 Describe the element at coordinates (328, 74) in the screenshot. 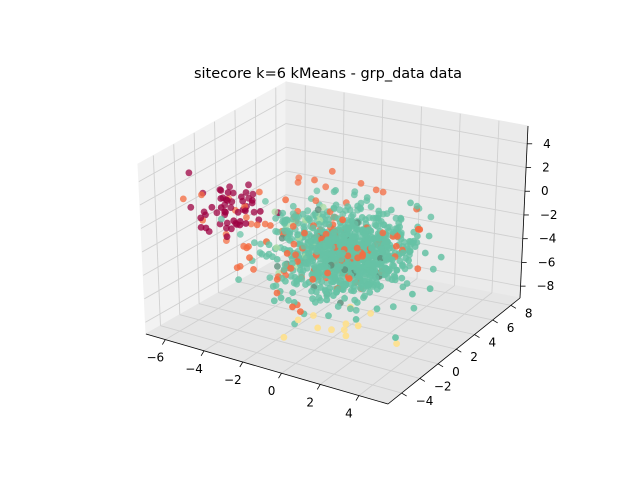

I see `chart-title: sitecore k=6 kMeans - grp_data data` at that location.